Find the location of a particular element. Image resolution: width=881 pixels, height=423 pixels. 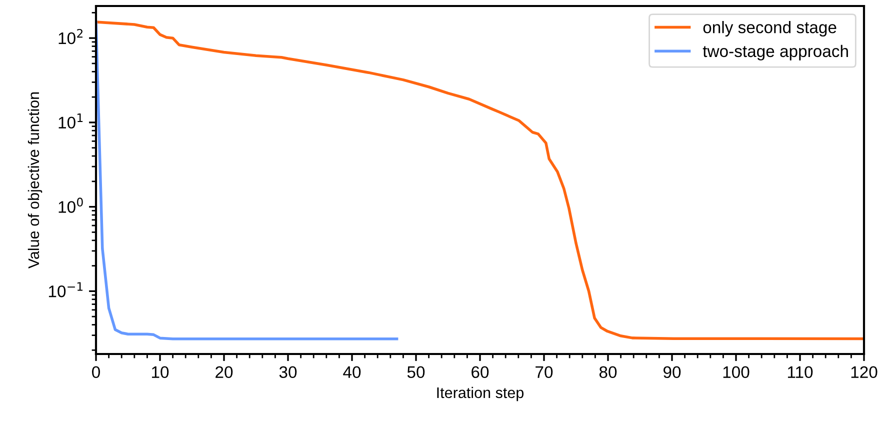

x-tick-label: 90 is located at coordinates (672, 372).